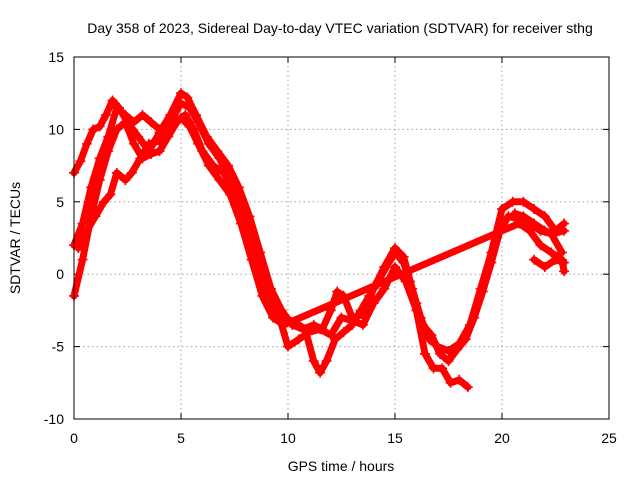 This screenshot has width=640, height=480. Describe the element at coordinates (341, 466) in the screenshot. I see `x-axis-label: GPS time / hours` at that location.